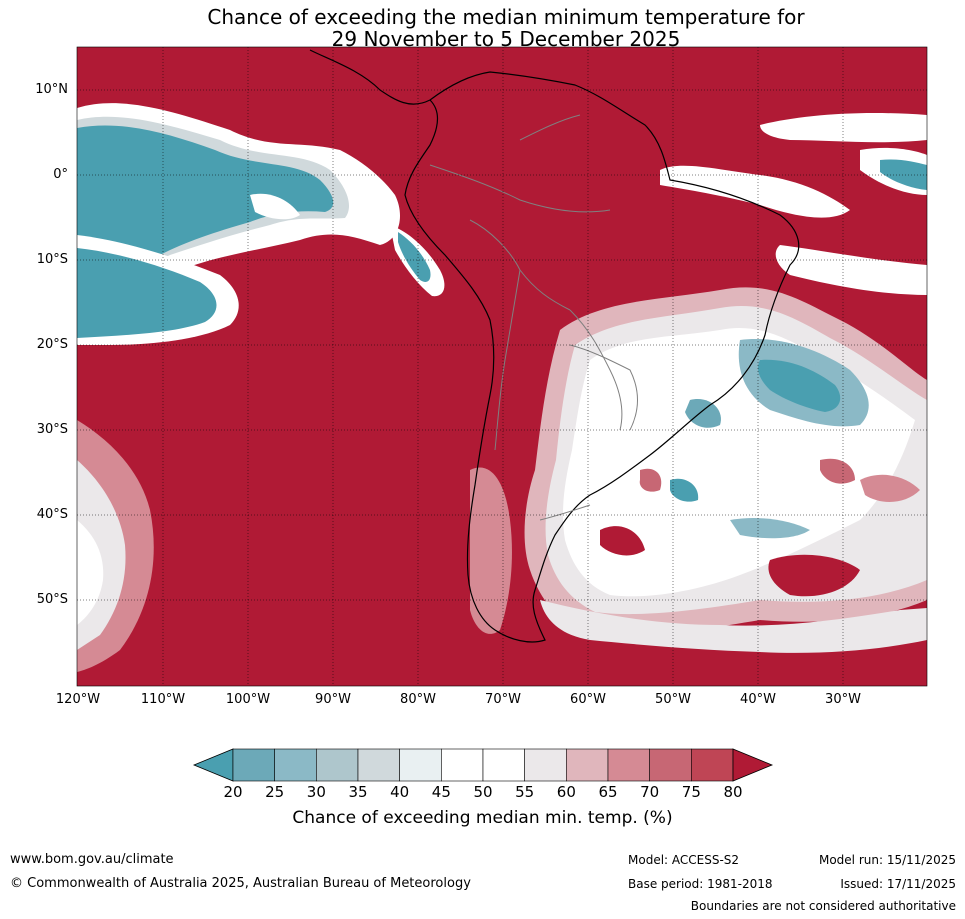  Describe the element at coordinates (51, 89) in the screenshot. I see `lat-label: 10°N` at that location.